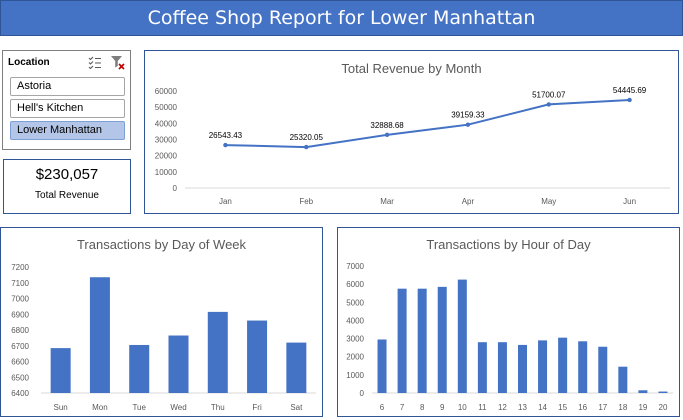 The width and height of the screenshot is (683, 420). What do you see at coordinates (67, 86) in the screenshot?
I see `slicer-item-astoria: Astoria` at bounding box center [67, 86].